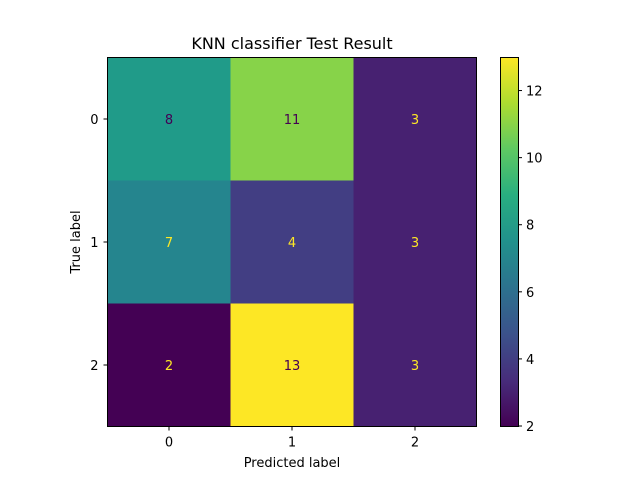 This screenshot has height=480, width=640. What do you see at coordinates (76, 242) in the screenshot?
I see `y-axis-label: True label` at bounding box center [76, 242].